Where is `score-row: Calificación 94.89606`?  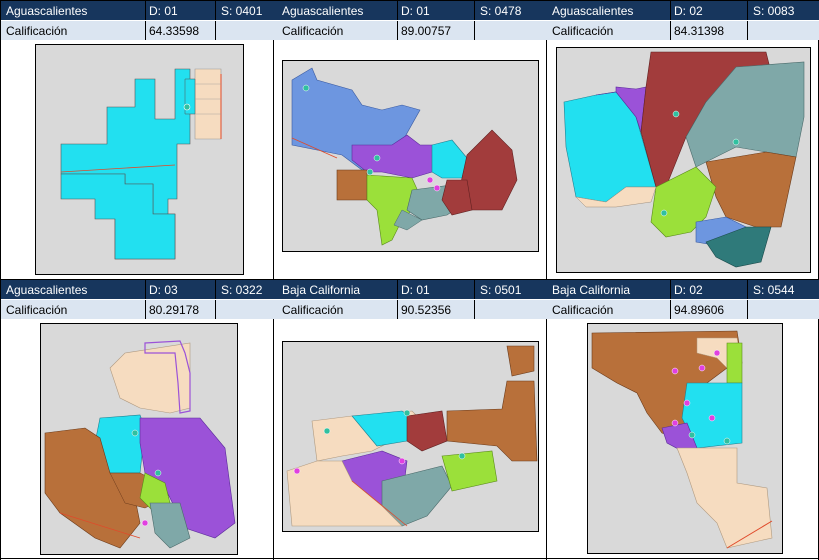
score-row: Calificación 94.89606 is located at coordinates (683, 309).